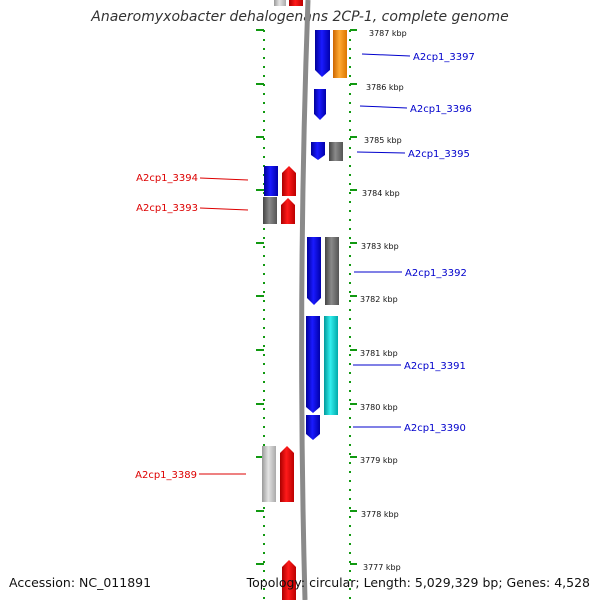 This screenshot has height=600, width=600. Describe the element at coordinates (289, 580) in the screenshot. I see `gene-arrow-bottom-red` at that location.